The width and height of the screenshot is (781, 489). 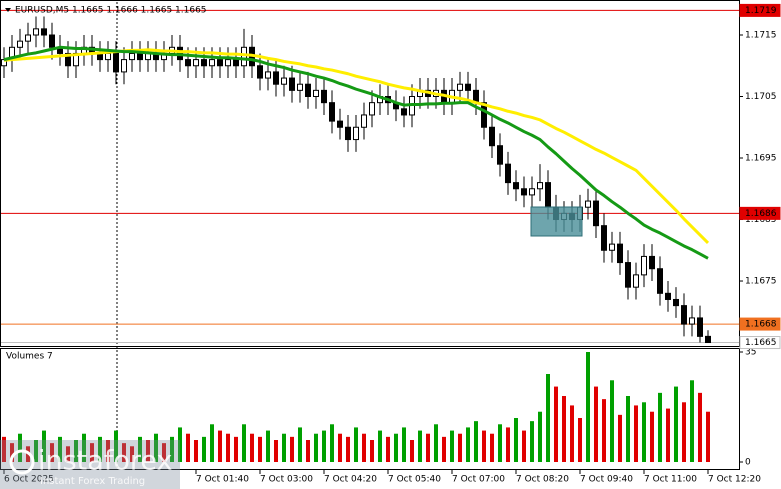 What do you see at coordinates (670, 480) in the screenshot?
I see `x-tick-label: 7 Oct 11:00` at bounding box center [670, 480].